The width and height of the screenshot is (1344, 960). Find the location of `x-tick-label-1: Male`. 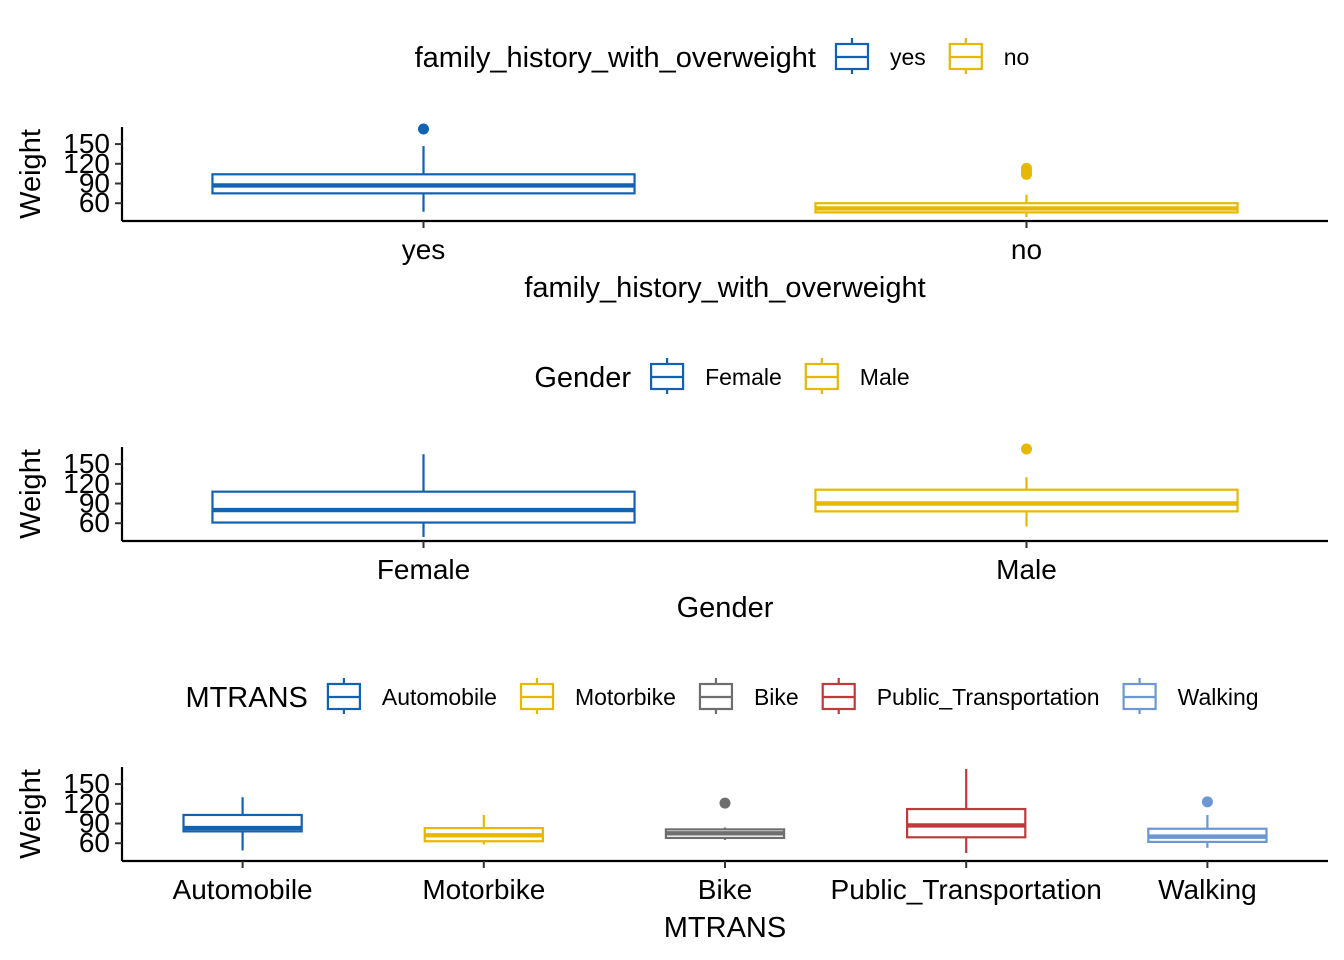

x-tick-label-1: Male is located at coordinates (1026, 569).